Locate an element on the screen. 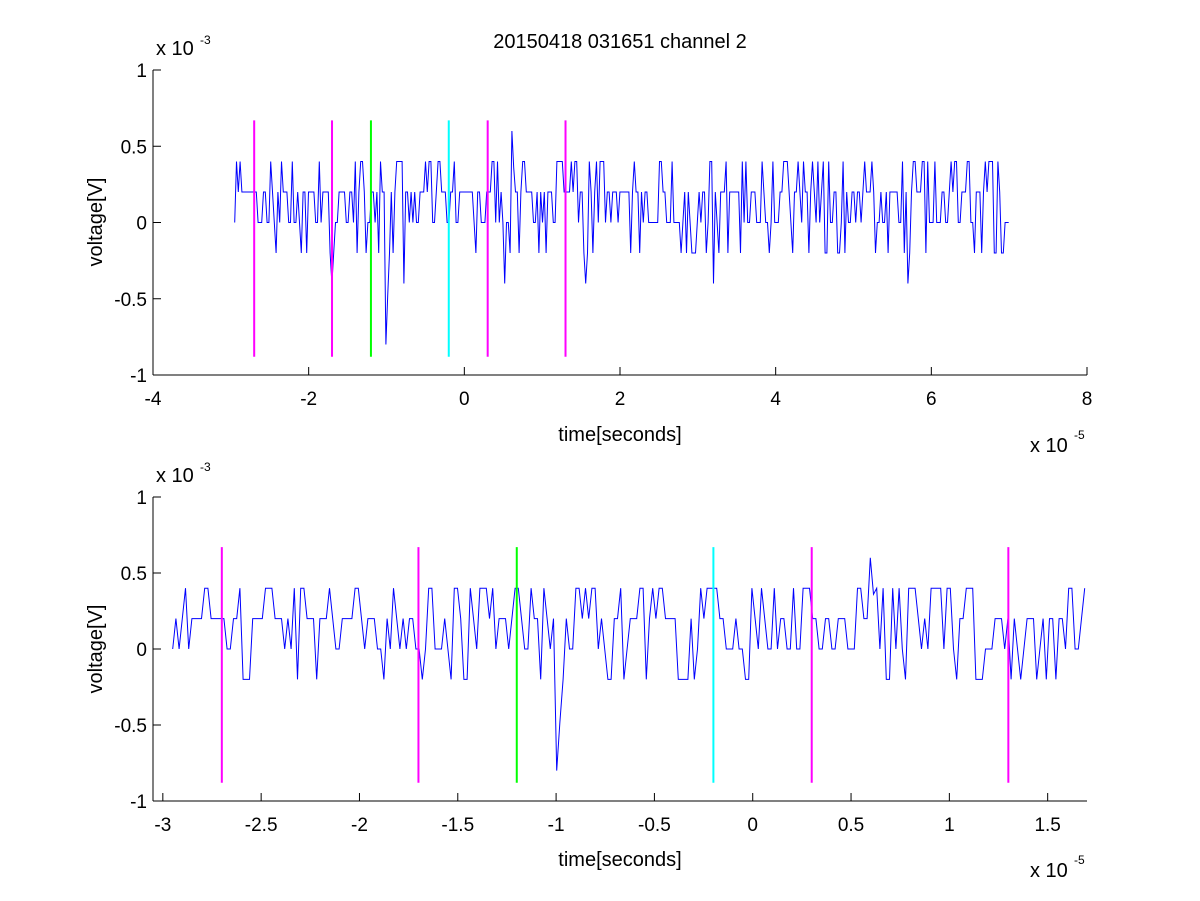  x-tick-label: 4 is located at coordinates (775, 399).